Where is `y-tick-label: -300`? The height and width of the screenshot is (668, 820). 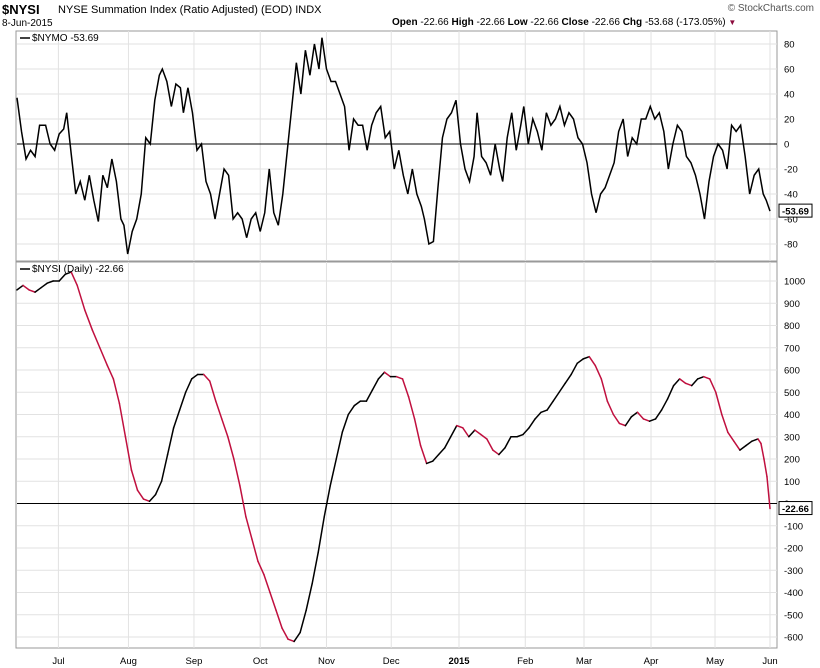 y-tick-label: -300 is located at coordinates (793, 571).